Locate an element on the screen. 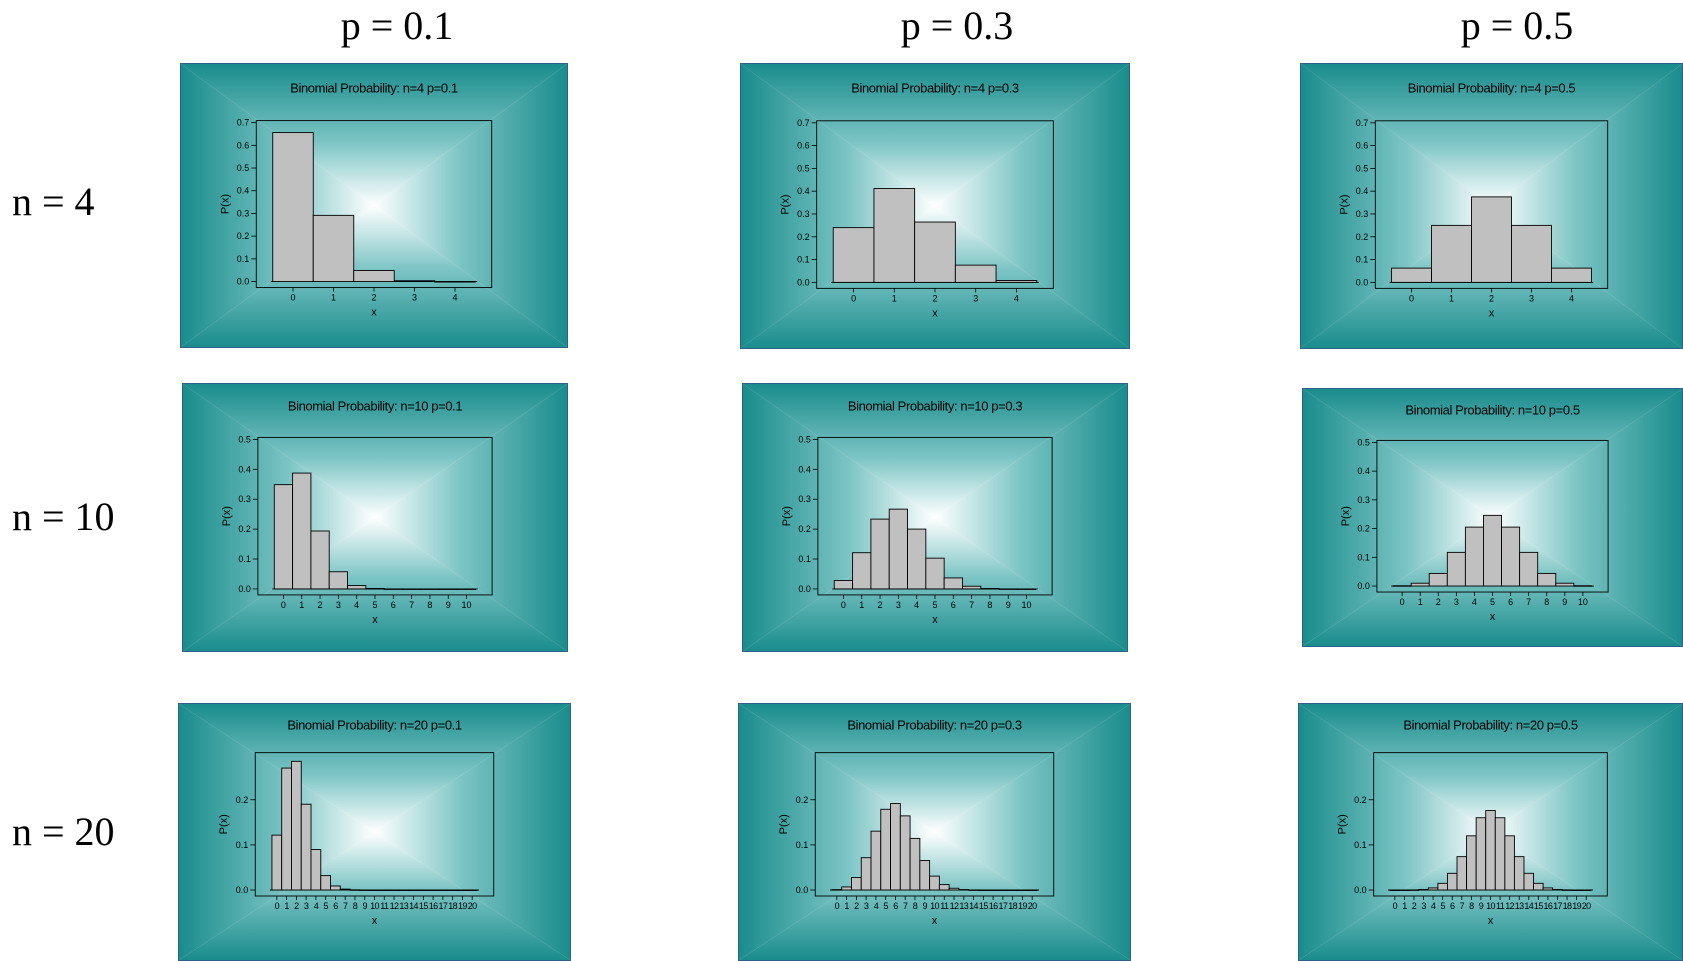 Image resolution: width=1683 pixels, height=961 pixels. x-tick-label: 19 is located at coordinates (462, 906).